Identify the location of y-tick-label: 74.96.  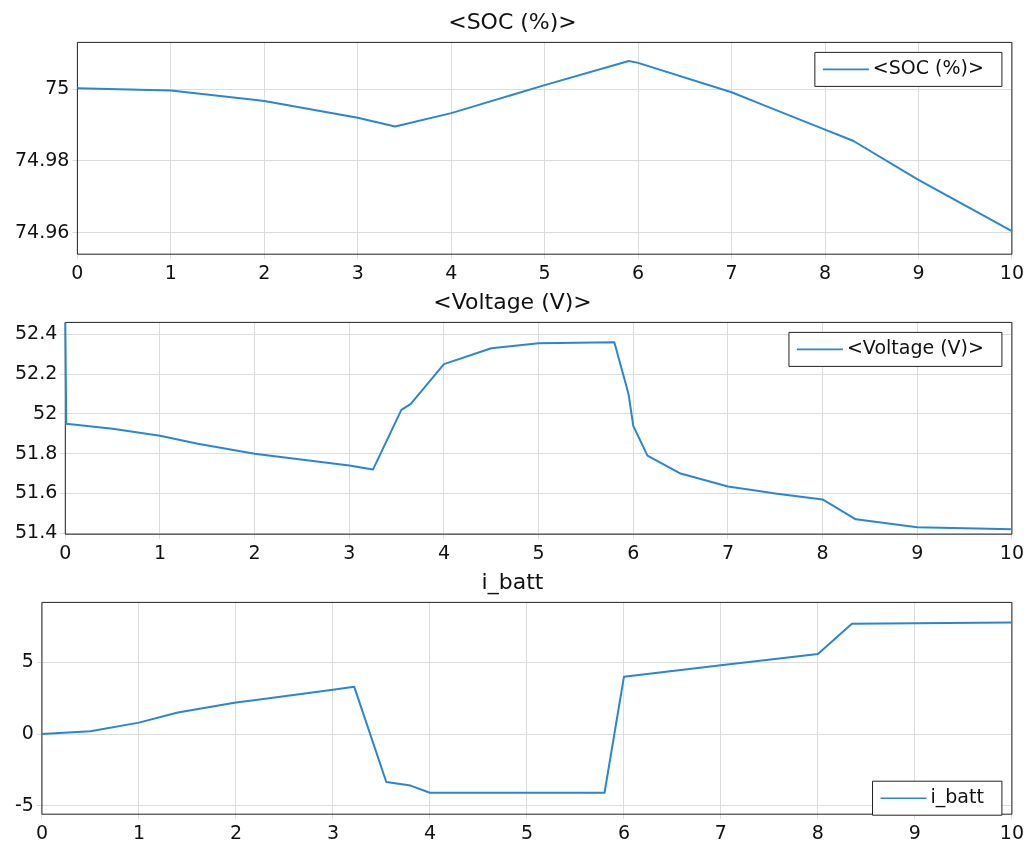
(42, 230).